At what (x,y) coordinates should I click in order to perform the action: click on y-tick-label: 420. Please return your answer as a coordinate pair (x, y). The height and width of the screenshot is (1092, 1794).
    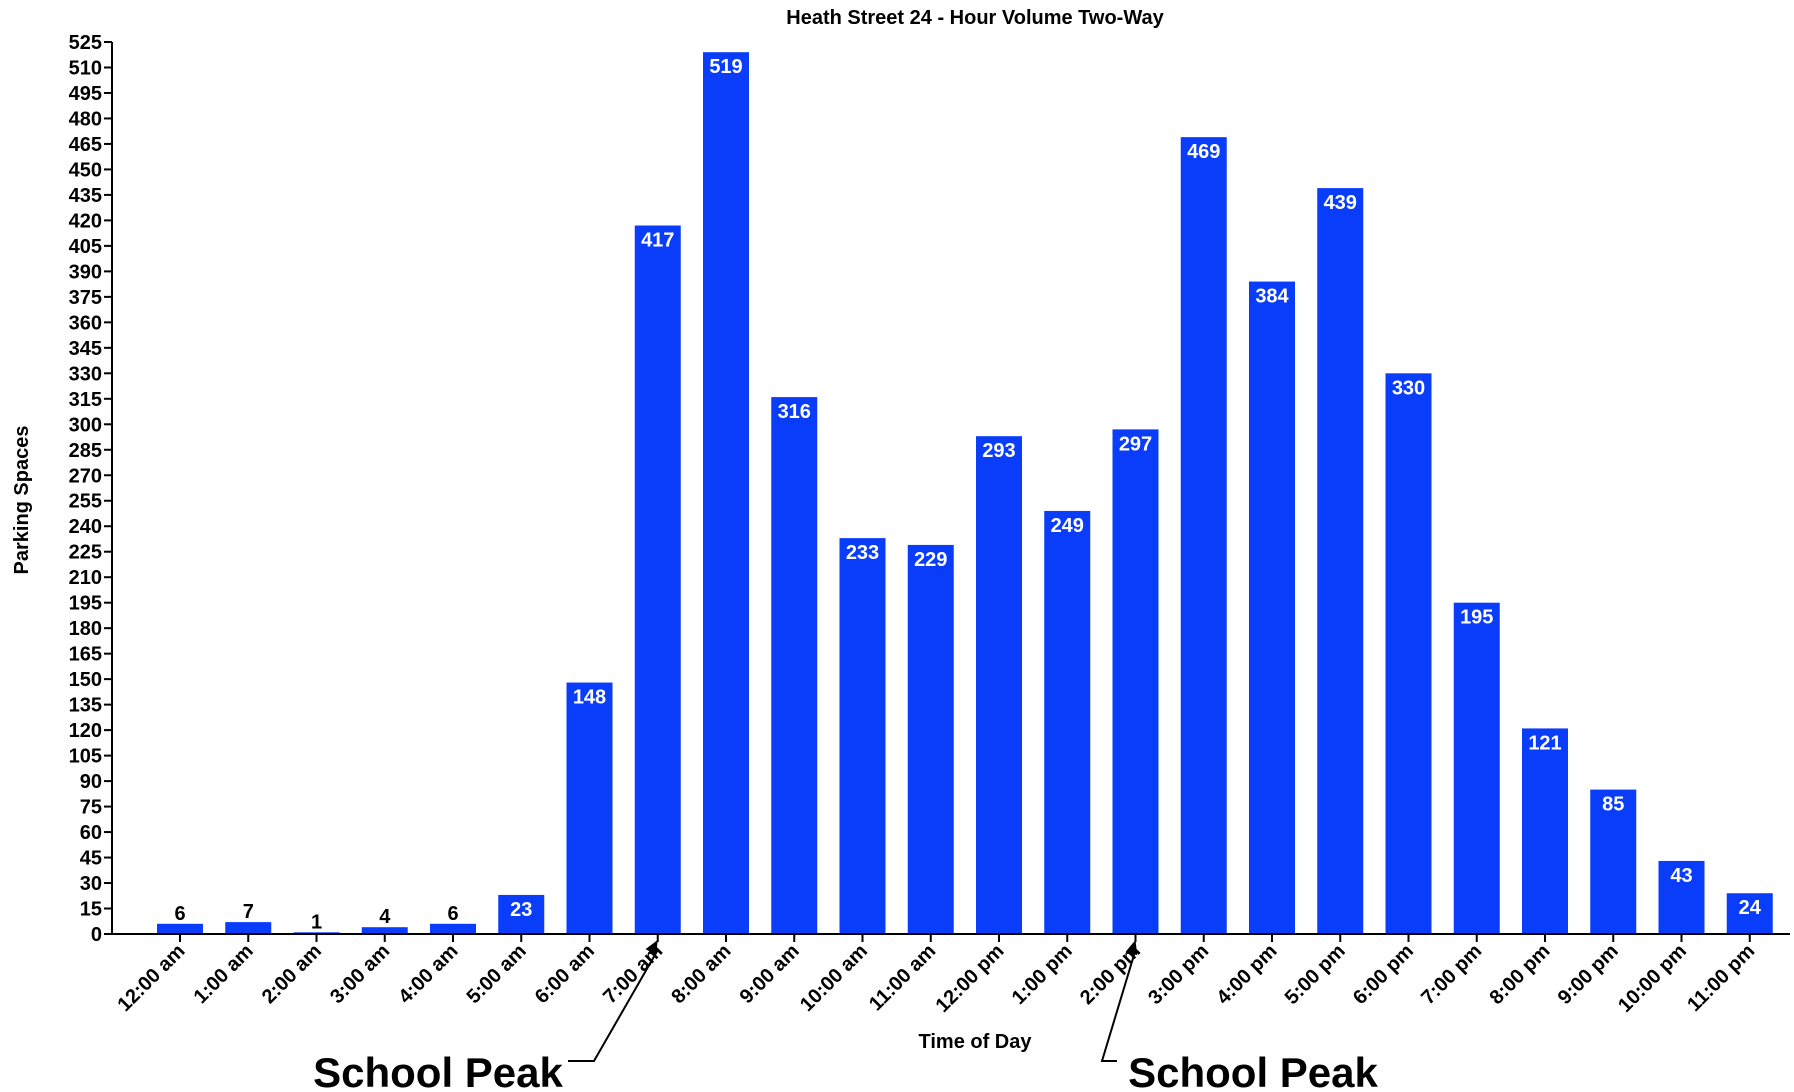
    Looking at the image, I should click on (85, 221).